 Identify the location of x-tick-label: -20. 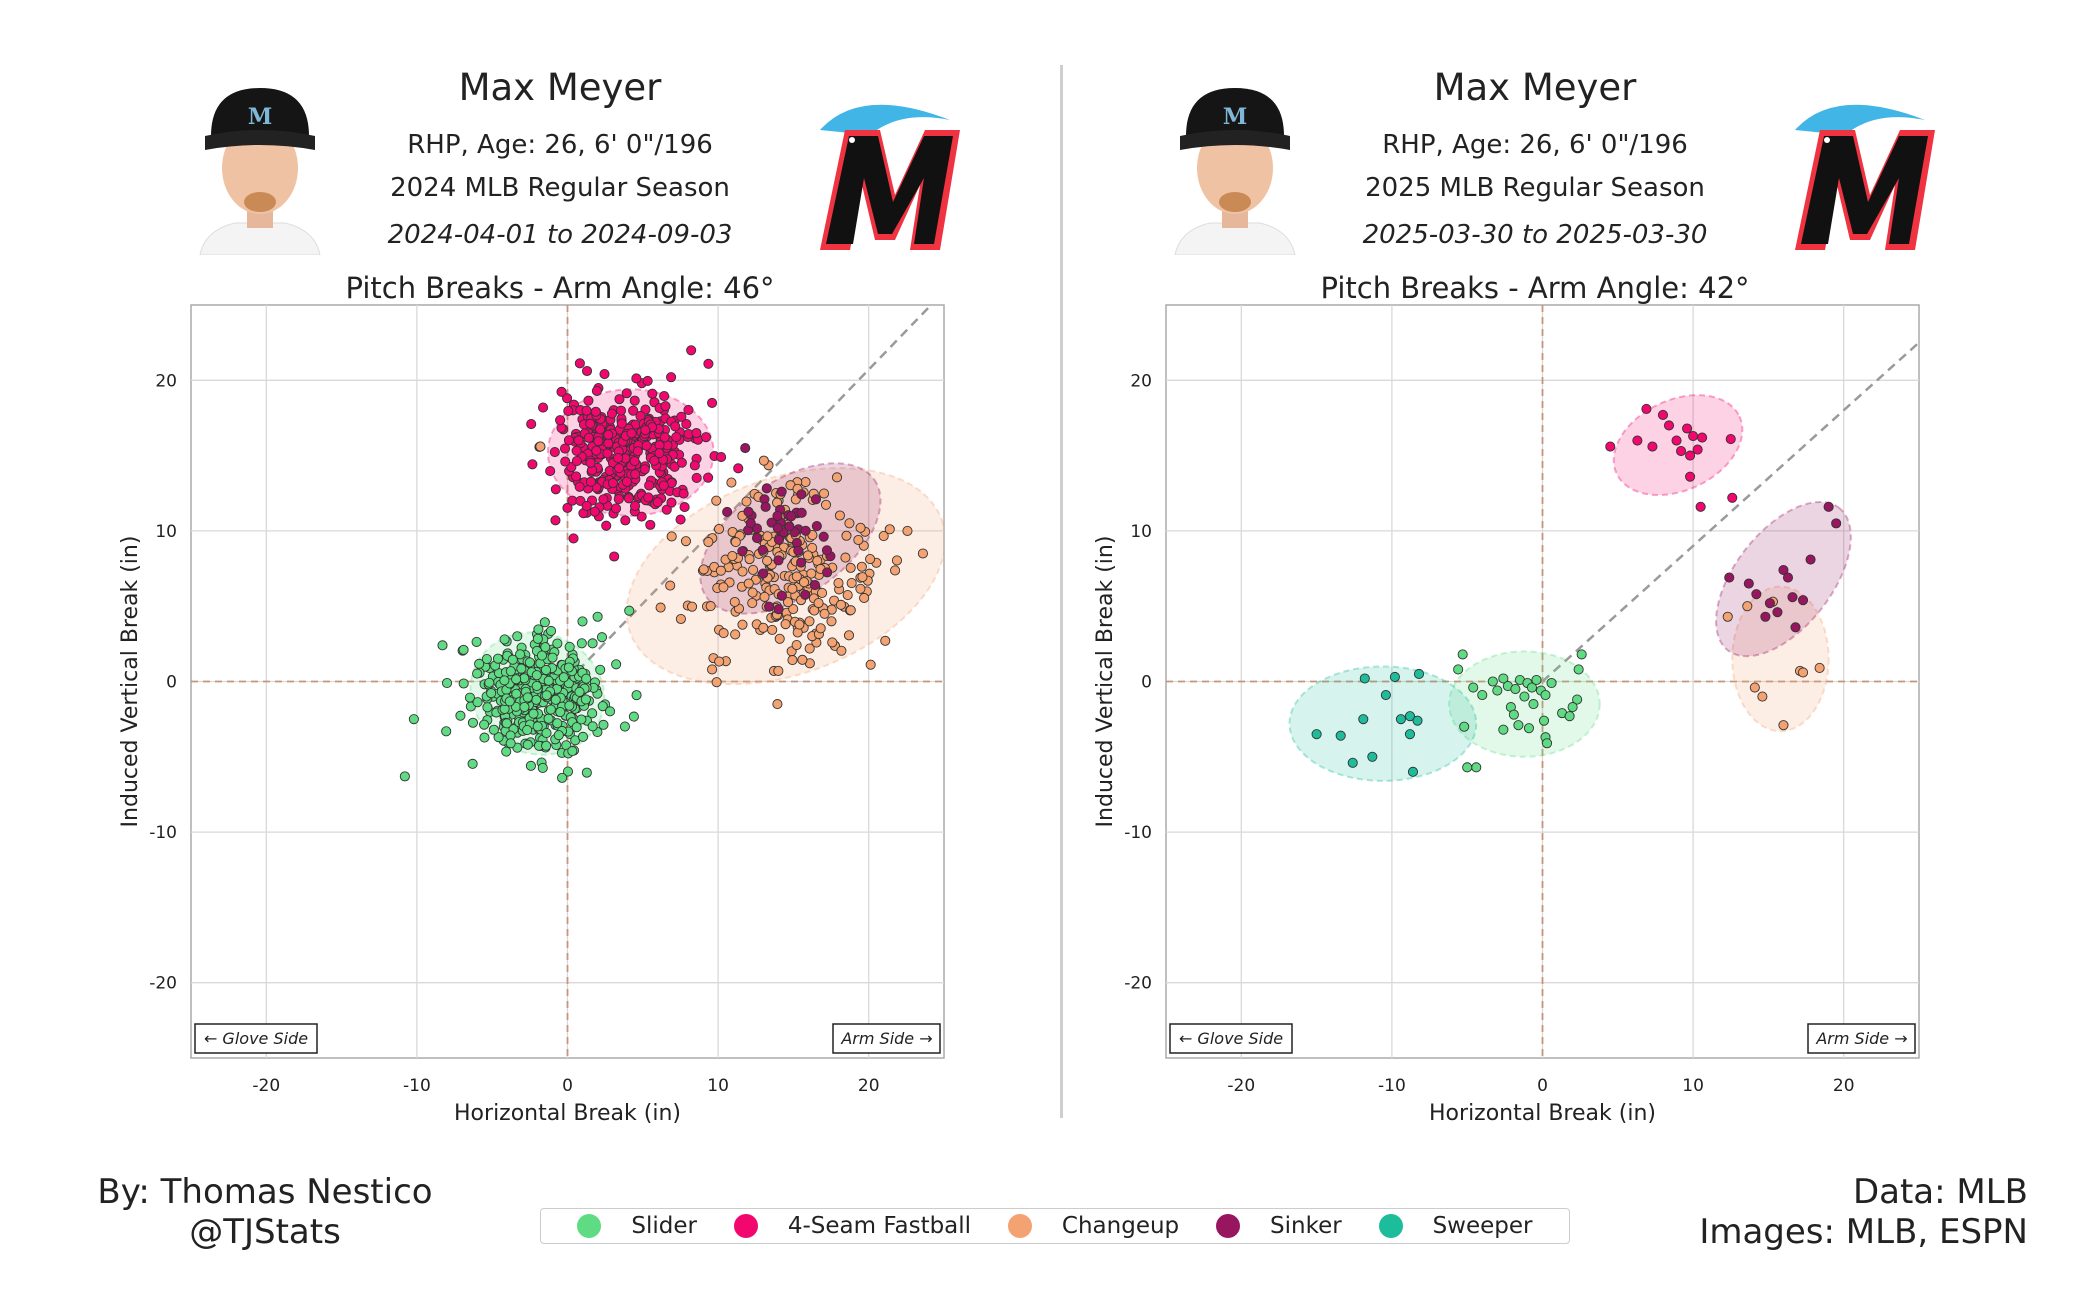
(266, 1086).